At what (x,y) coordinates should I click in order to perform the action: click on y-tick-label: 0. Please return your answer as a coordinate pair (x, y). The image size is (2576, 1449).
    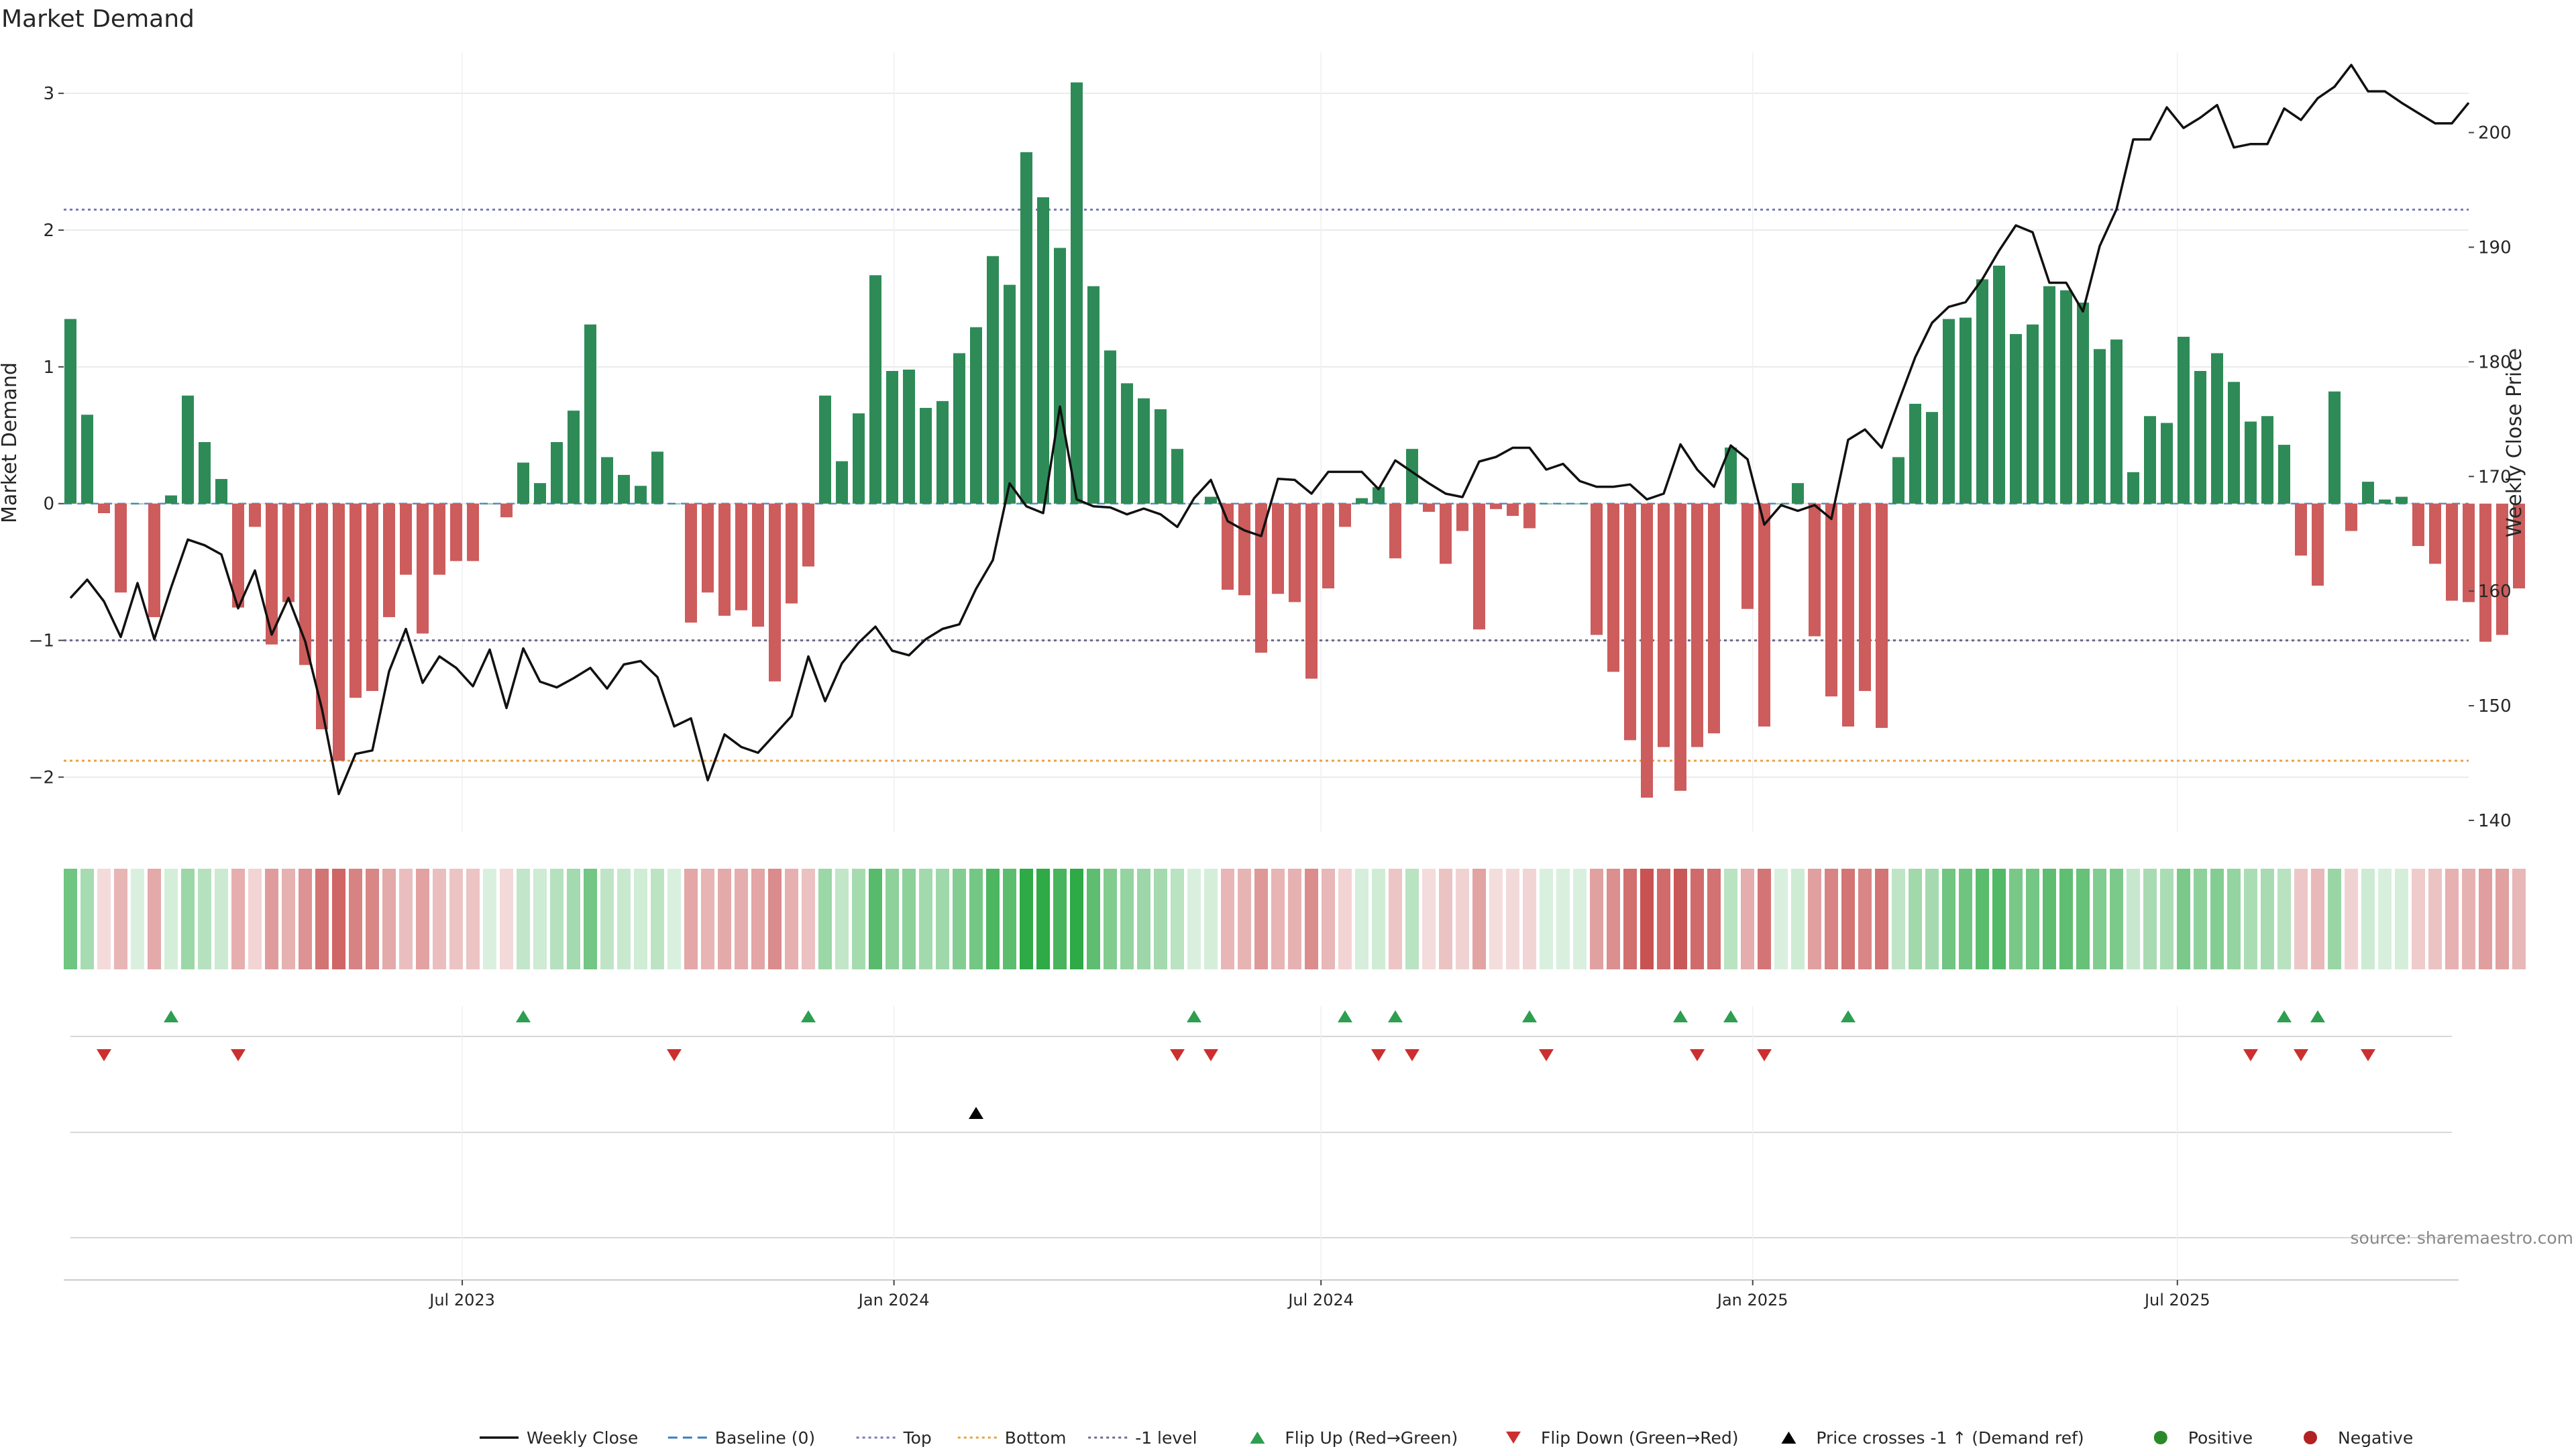
    Looking at the image, I should click on (48, 504).